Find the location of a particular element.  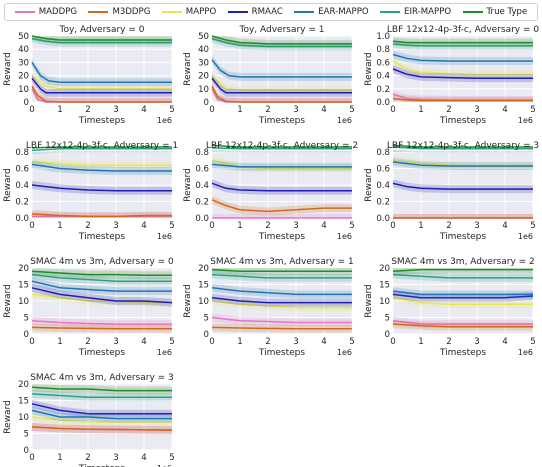

chart-title: Toy, Adversary = 0 is located at coordinates (101, 30).